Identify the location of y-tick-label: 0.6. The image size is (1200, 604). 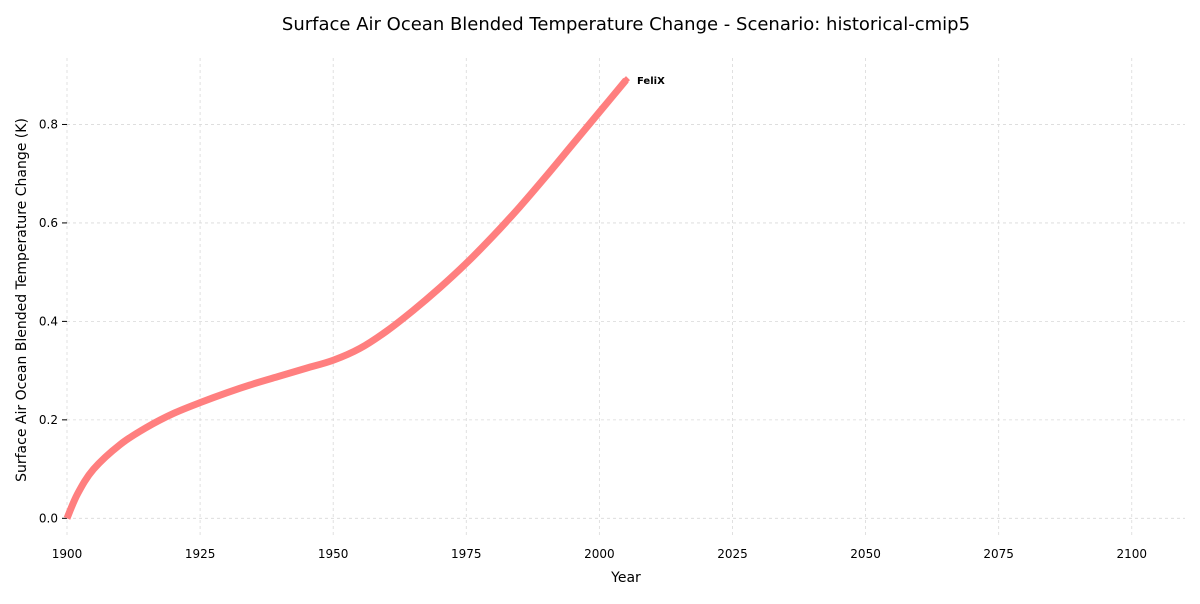
(48, 223).